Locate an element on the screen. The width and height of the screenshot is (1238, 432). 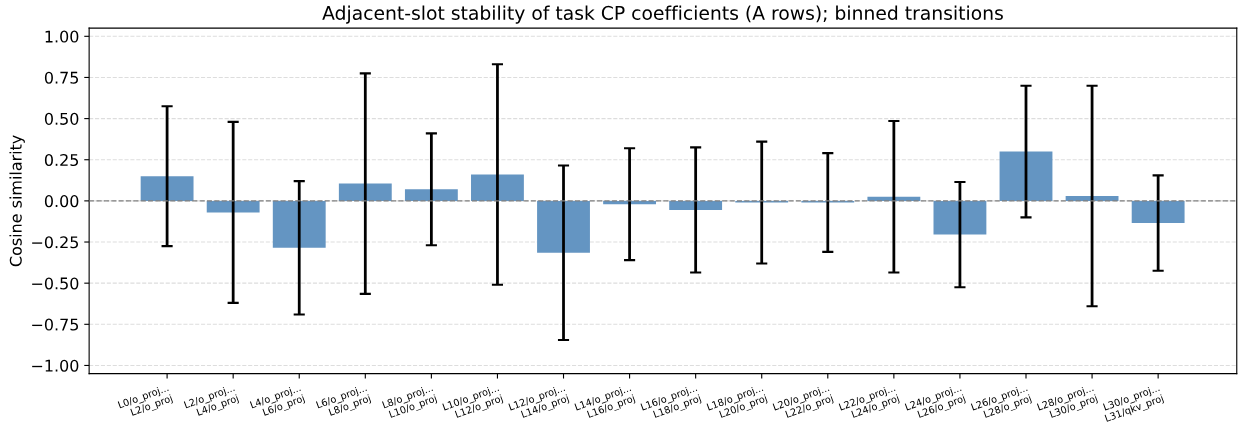
y-tick-label: −0.25 is located at coordinates (55, 242).